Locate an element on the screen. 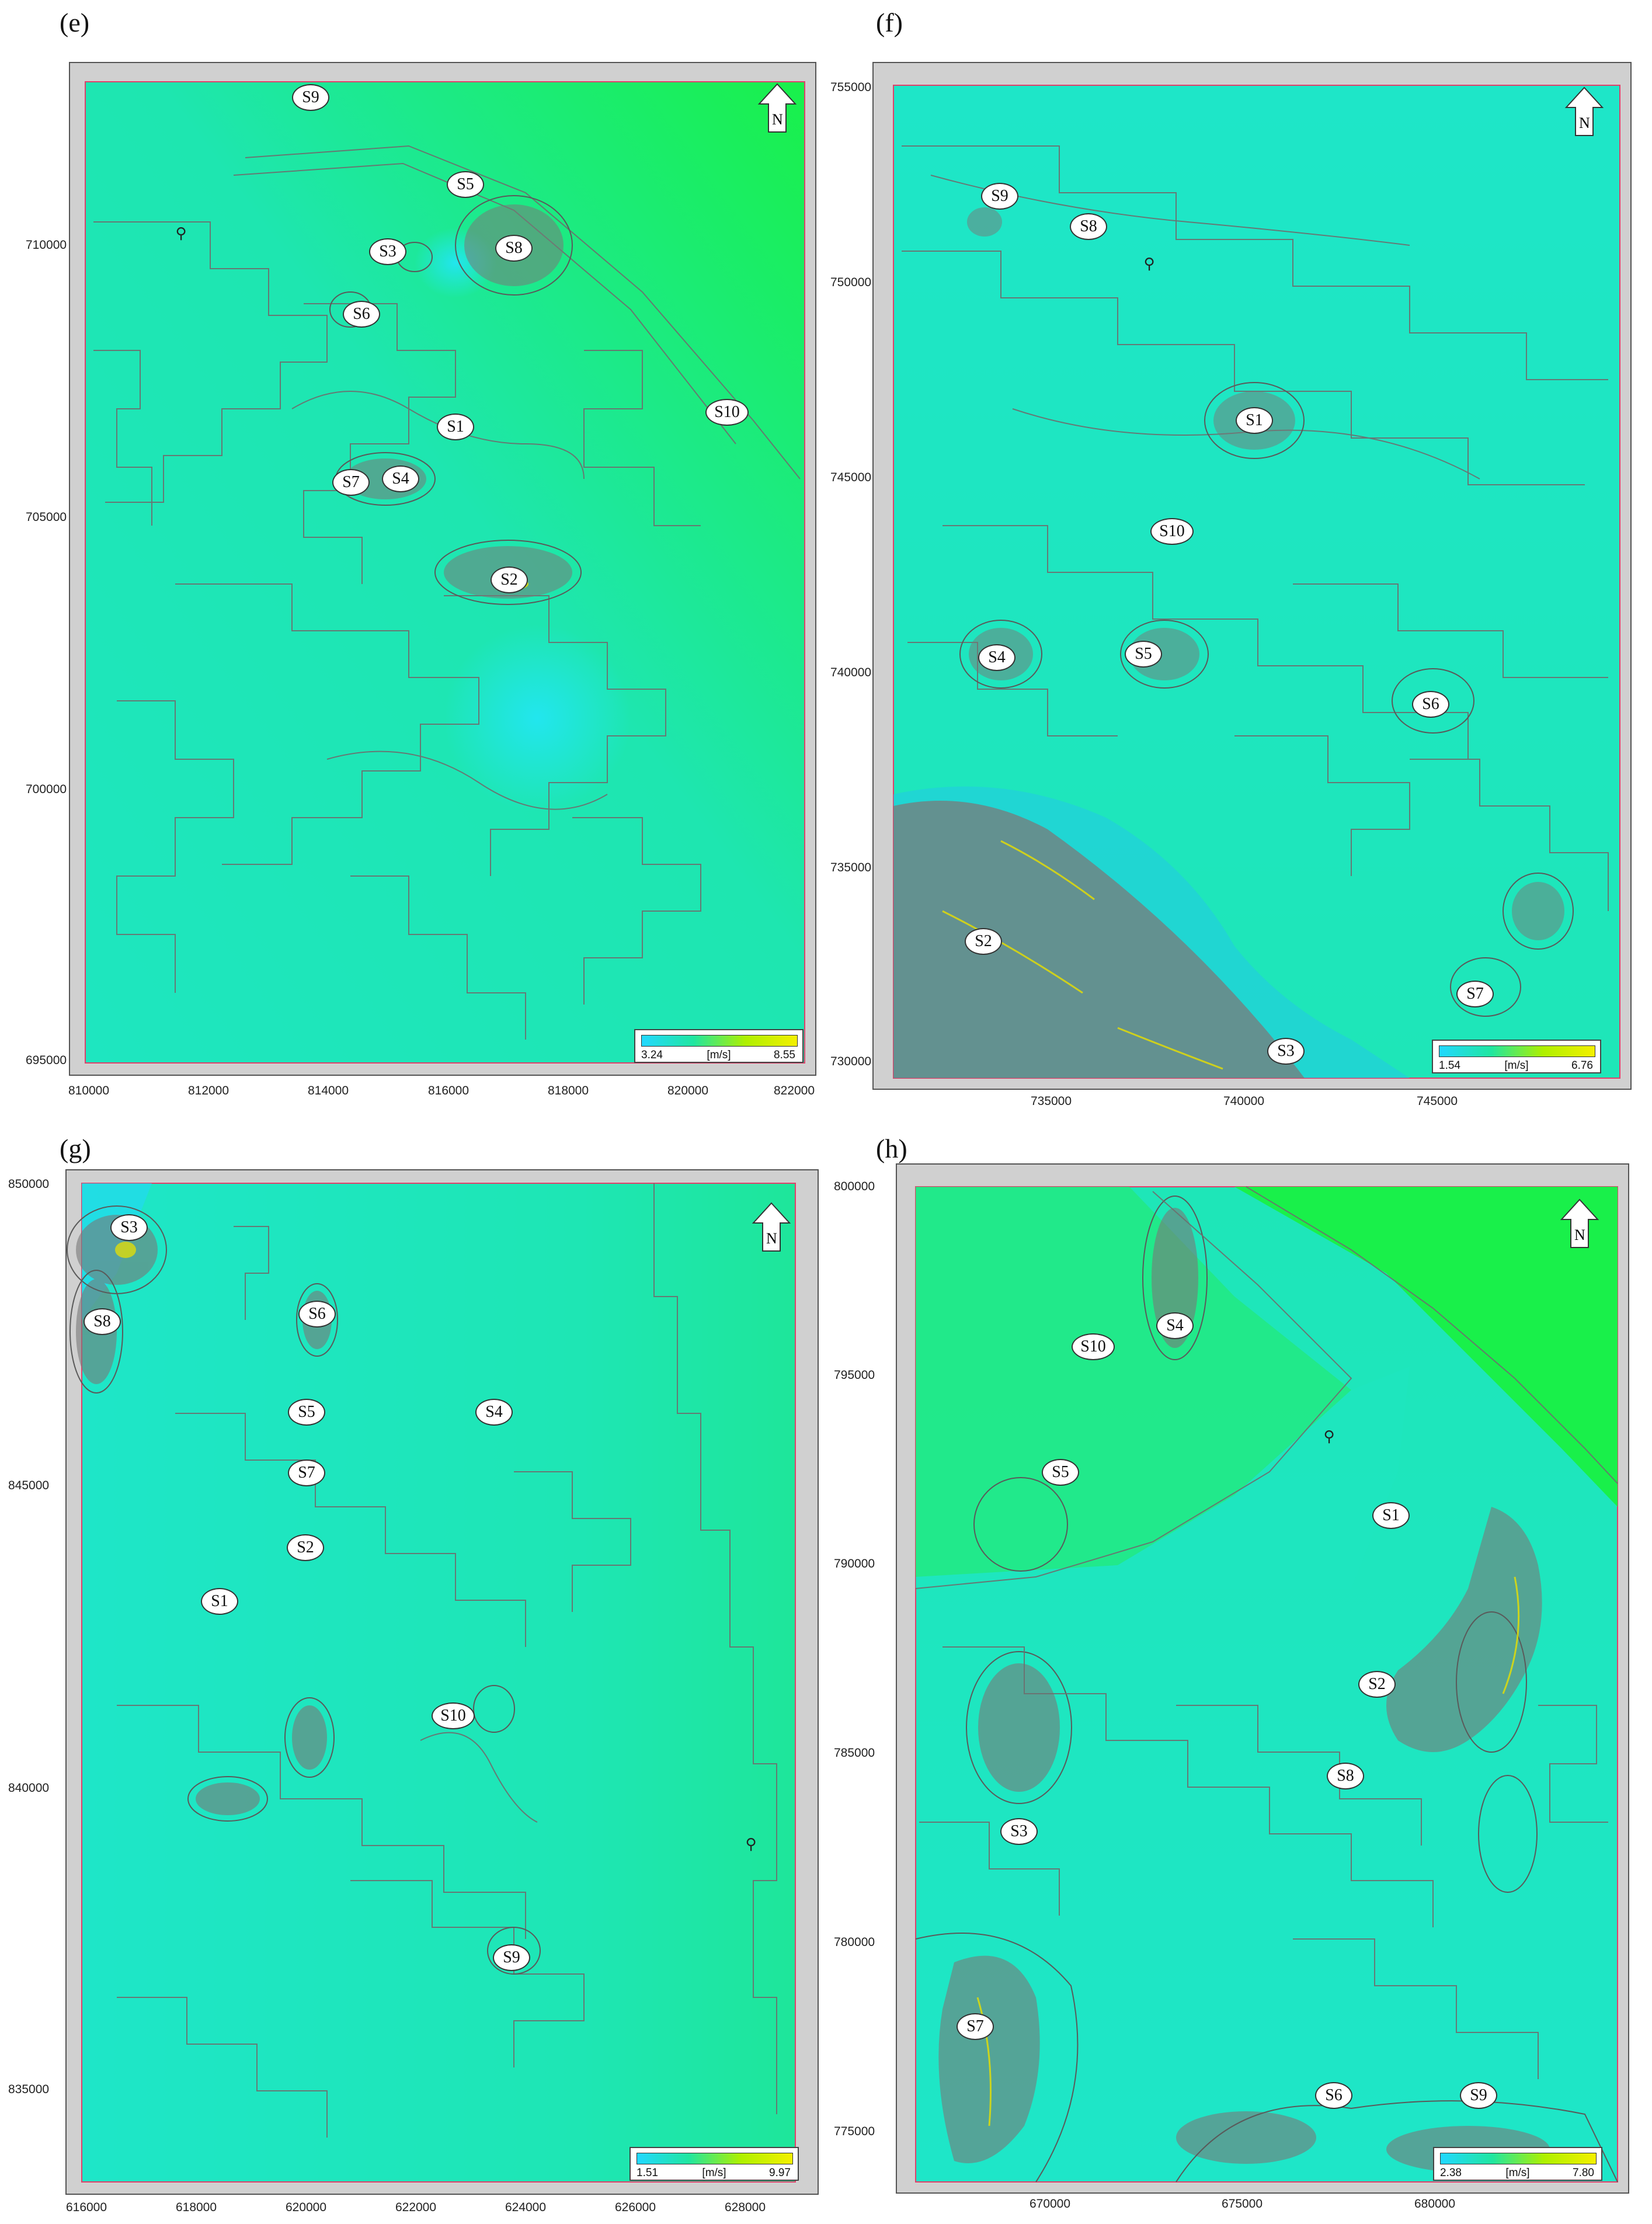 This screenshot has width=1652, height=2224. y-tick: 730000 is located at coordinates (851, 1061).